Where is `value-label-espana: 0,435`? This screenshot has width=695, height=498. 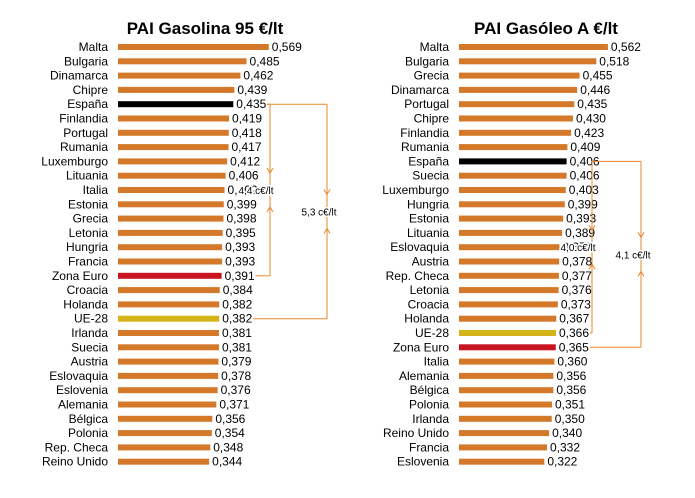
value-label-espana: 0,435 is located at coordinates (251, 104).